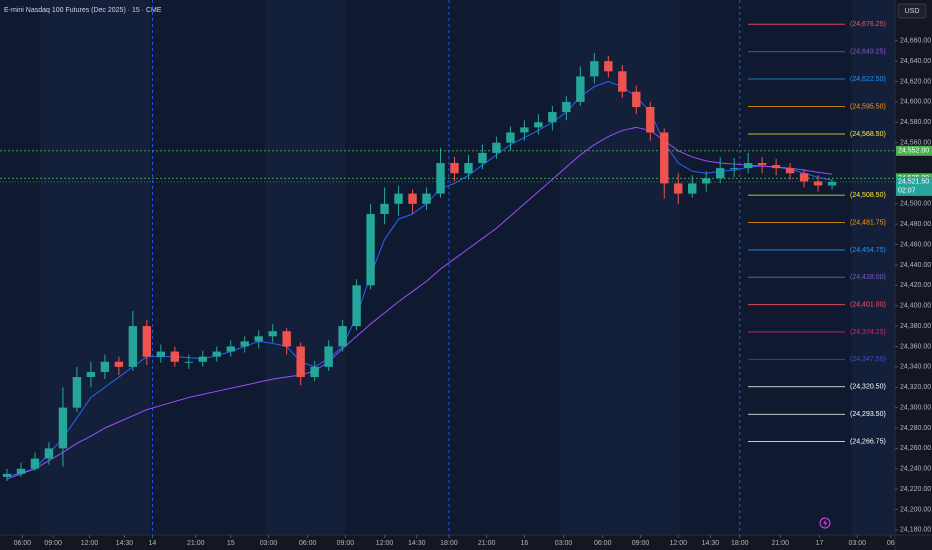 This screenshot has width=932, height=550. What do you see at coordinates (873, 267) in the screenshot?
I see `session-band` at bounding box center [873, 267].